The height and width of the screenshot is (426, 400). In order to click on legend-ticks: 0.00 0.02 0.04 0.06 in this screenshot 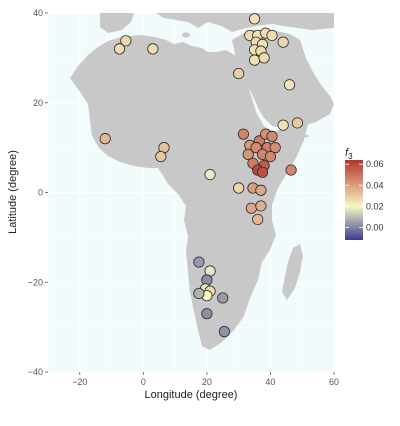, I will do `click(364, 195)`.